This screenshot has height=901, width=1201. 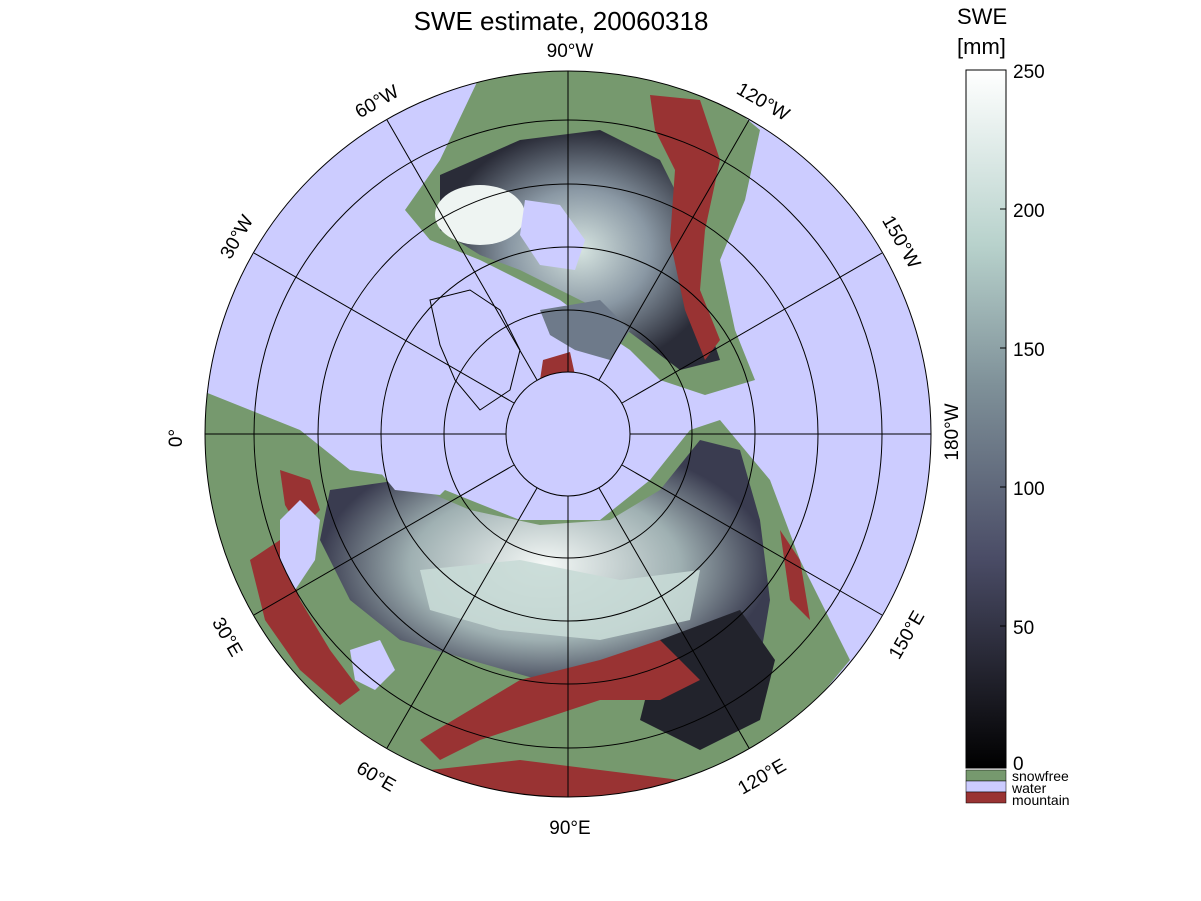 I want to click on tick-label-200: 200, so click(x=1029, y=211).